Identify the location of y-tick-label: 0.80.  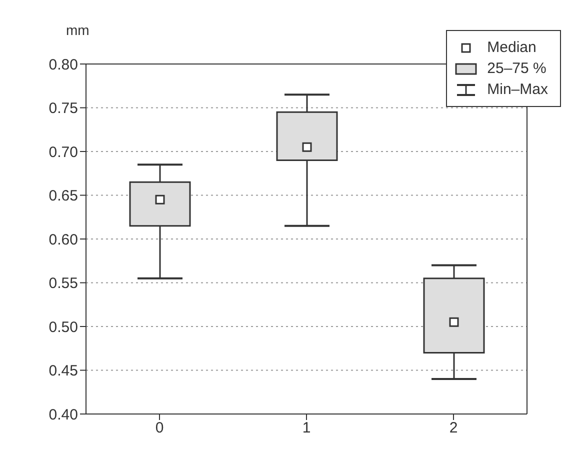
(63, 65).